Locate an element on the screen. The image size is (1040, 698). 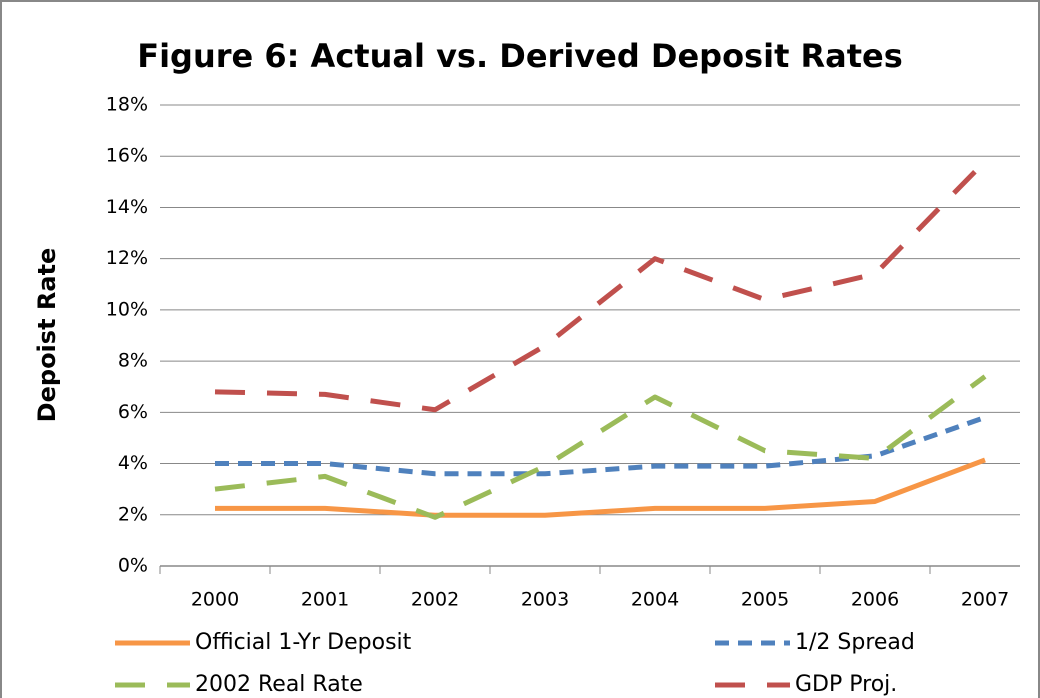
x-tick-label: 2005 is located at coordinates (765, 600).